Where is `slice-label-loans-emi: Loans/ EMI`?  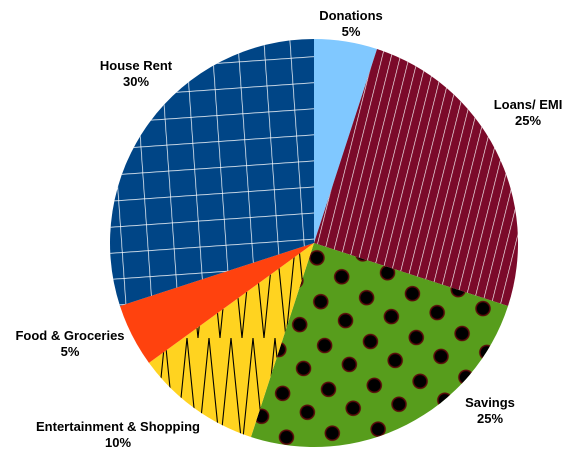 slice-label-loans-emi: Loans/ EMI is located at coordinates (528, 104).